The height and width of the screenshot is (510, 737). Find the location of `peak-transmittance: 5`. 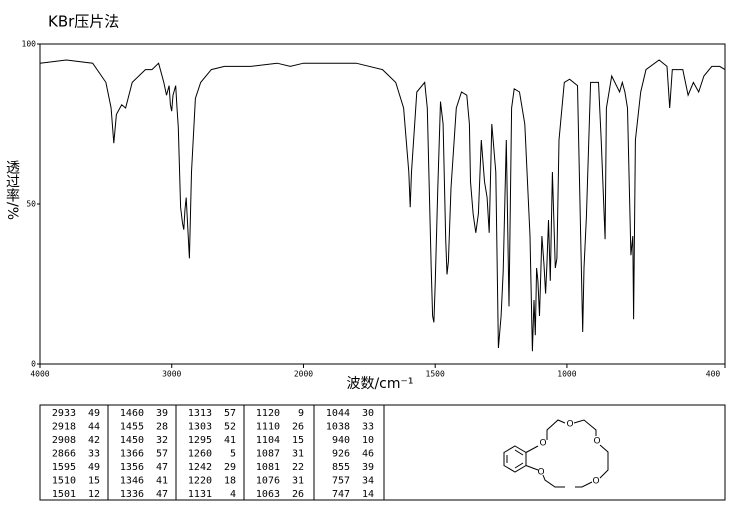

peak-transmittance: 5 is located at coordinates (233, 454).